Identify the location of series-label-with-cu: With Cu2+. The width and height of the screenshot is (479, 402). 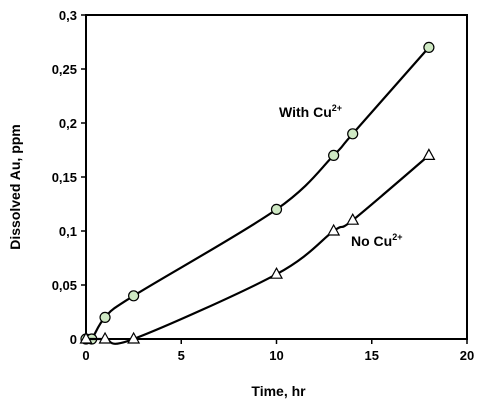
(310, 111).